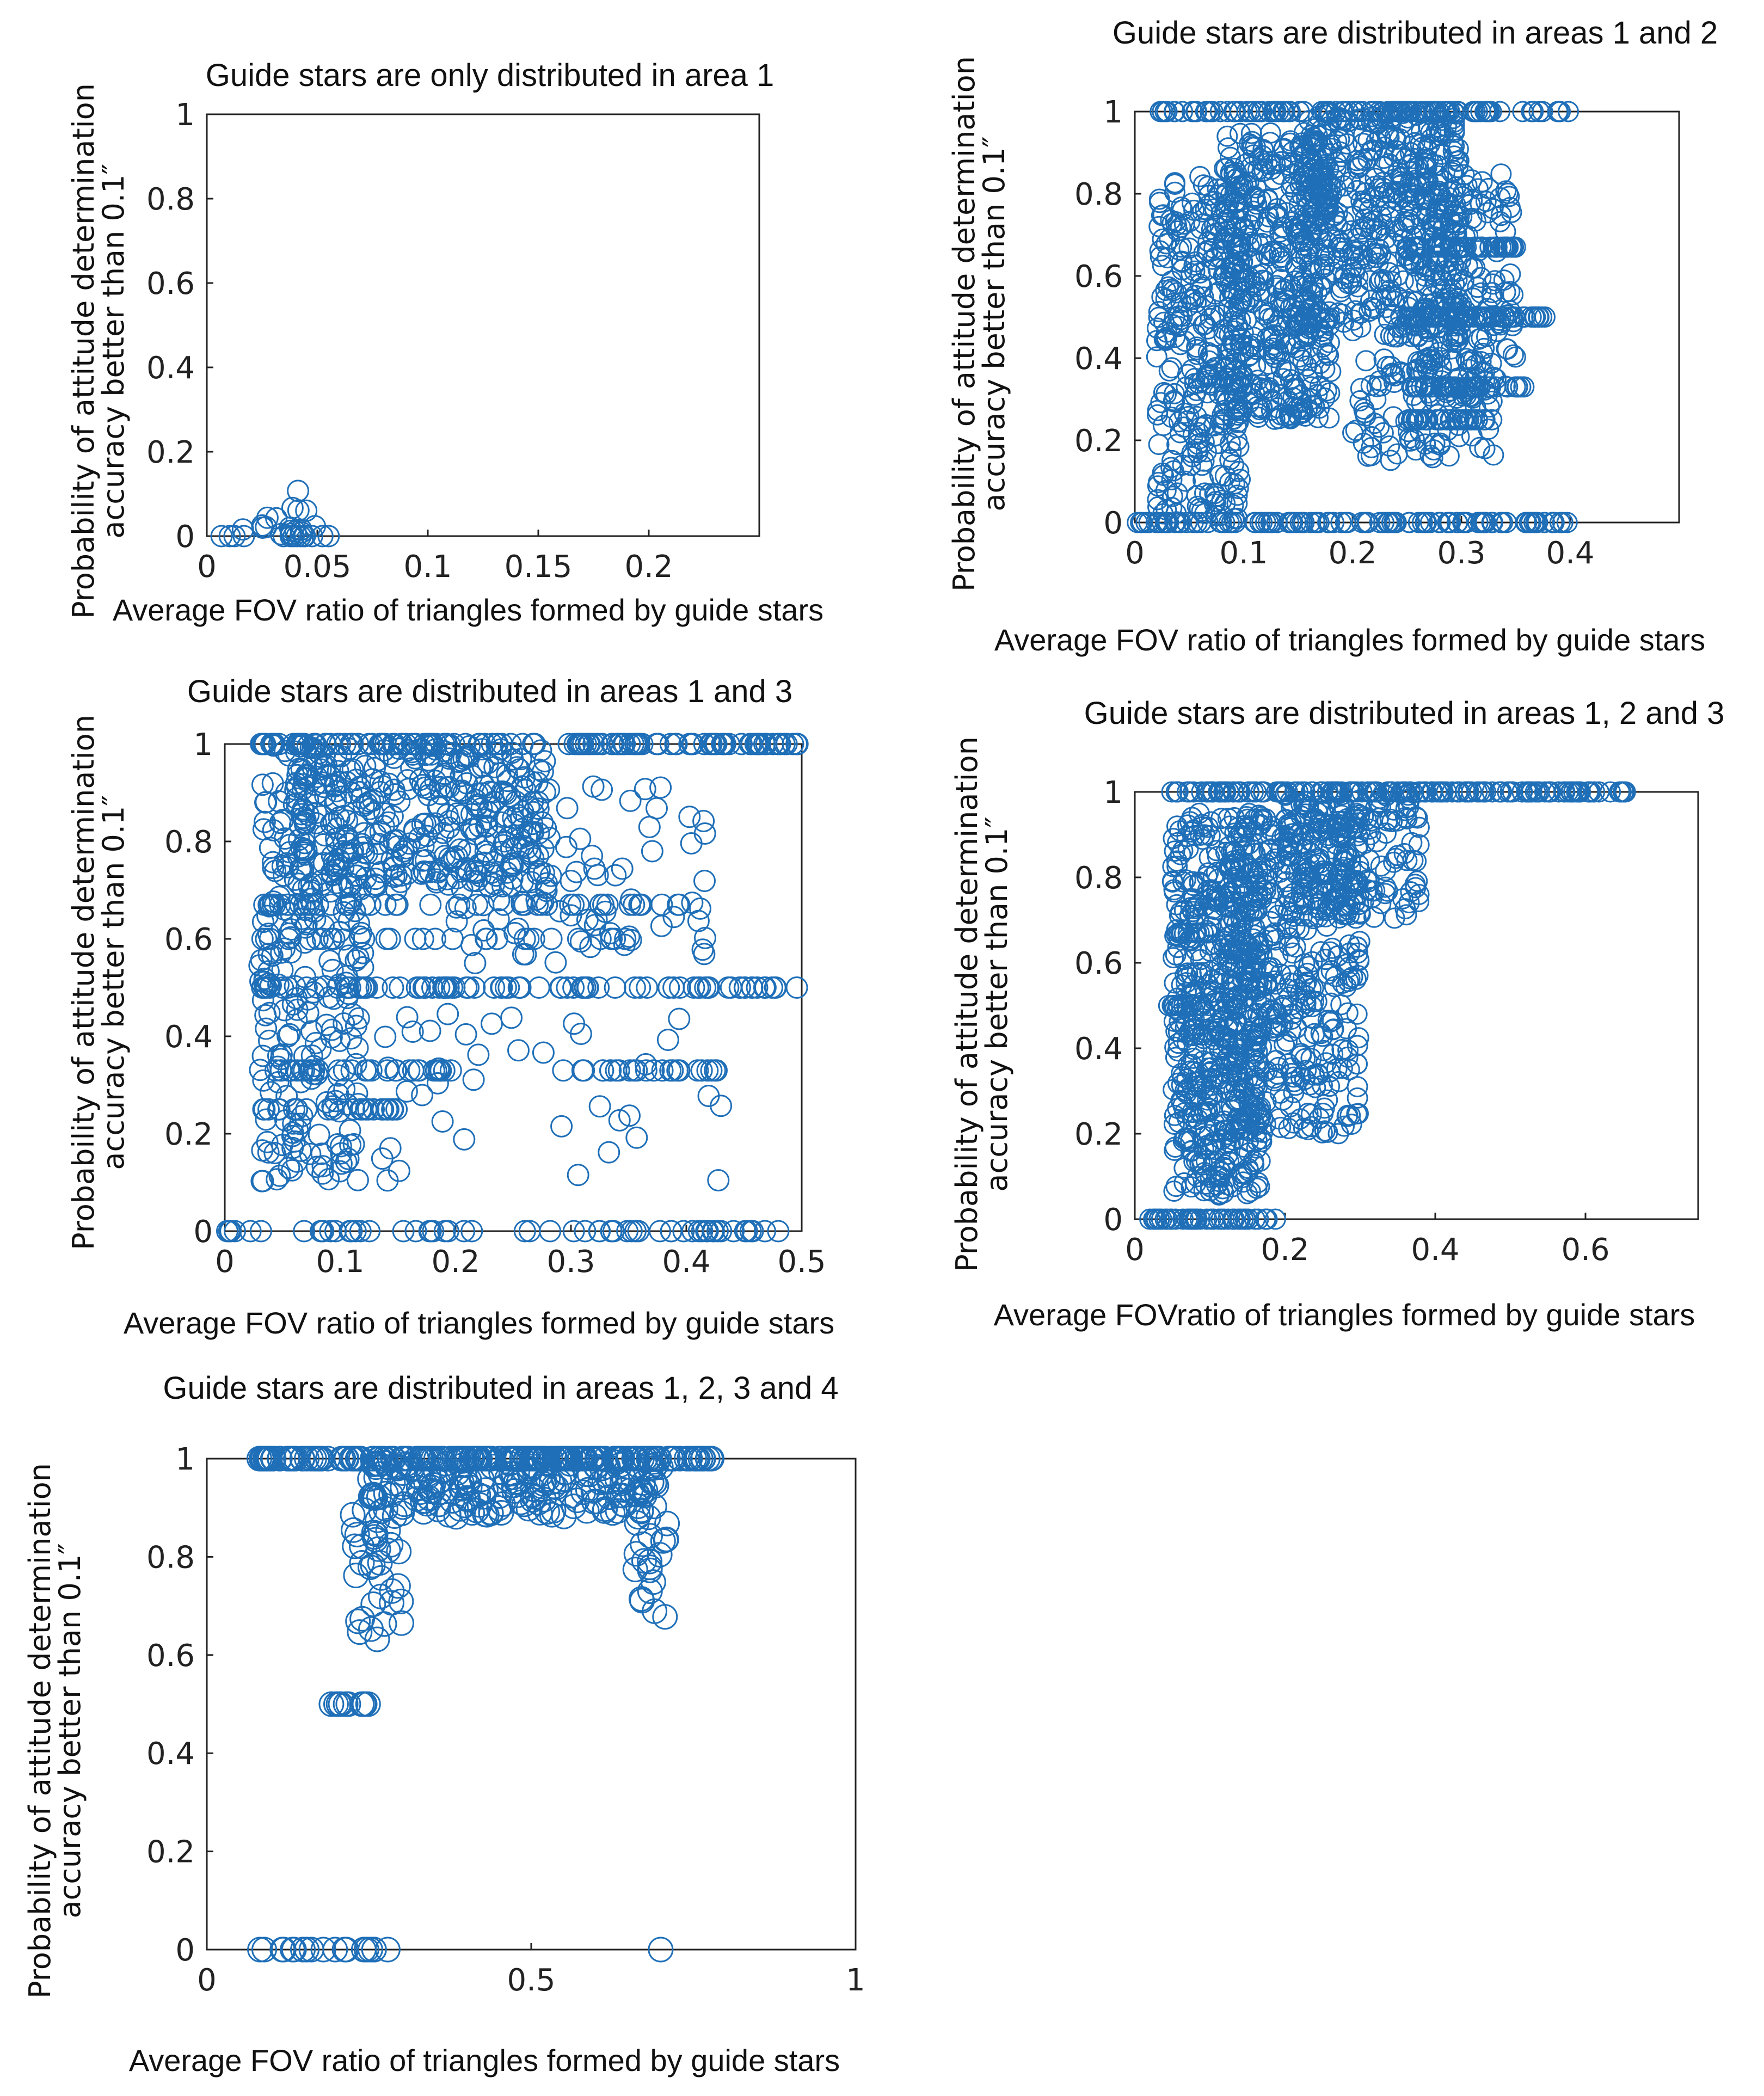 The width and height of the screenshot is (1764, 2096). Describe the element at coordinates (203, 745) in the screenshot. I see `y-tick-label: 1` at that location.